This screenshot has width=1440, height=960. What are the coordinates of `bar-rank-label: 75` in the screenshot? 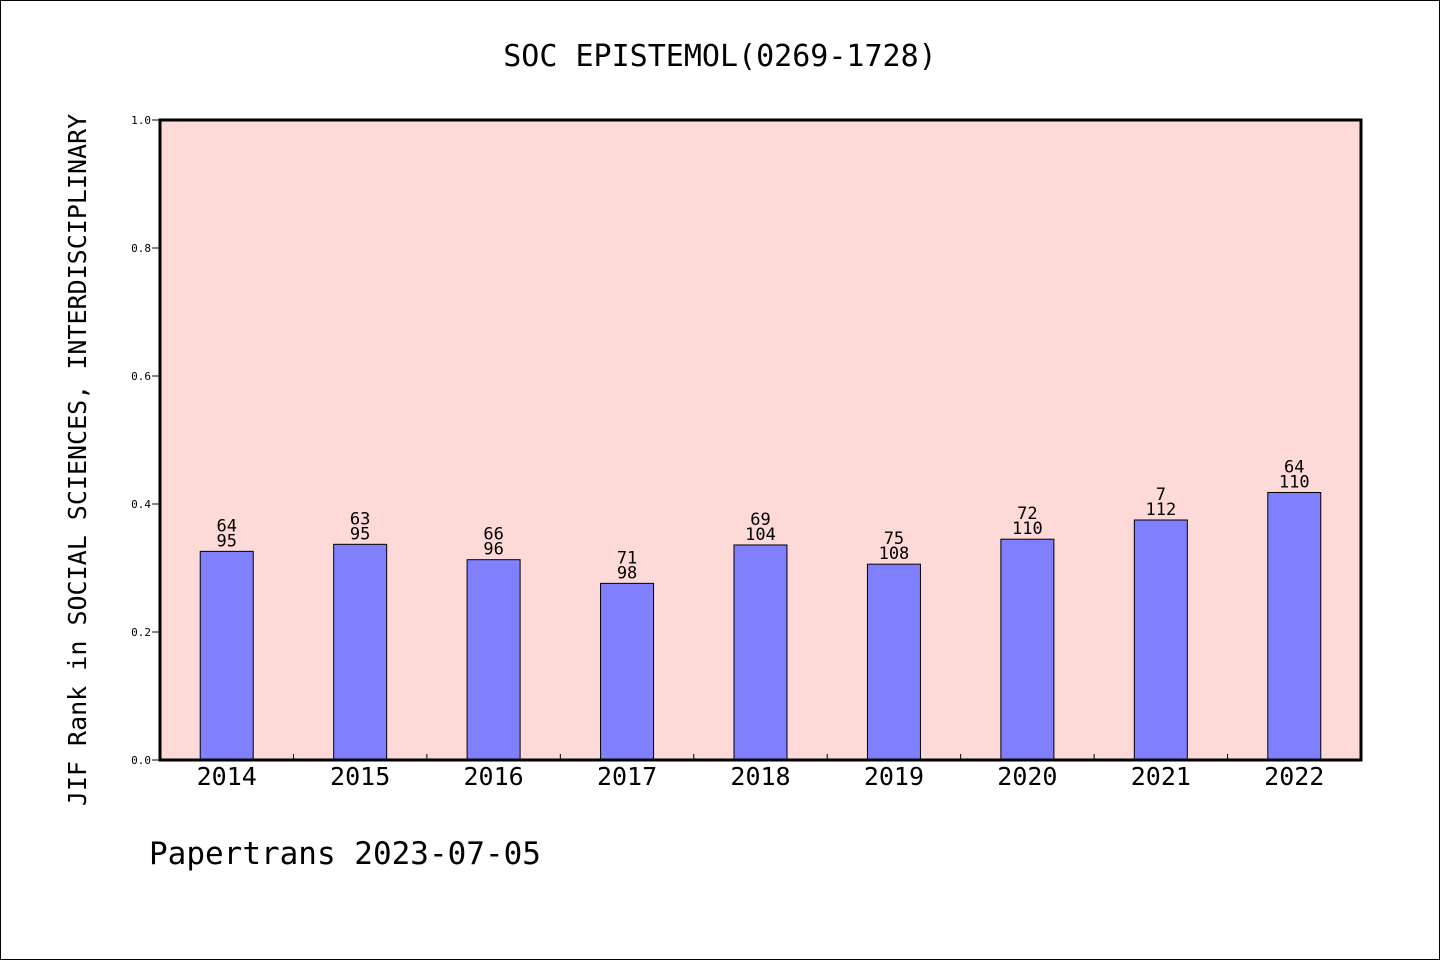 It's located at (894, 539).